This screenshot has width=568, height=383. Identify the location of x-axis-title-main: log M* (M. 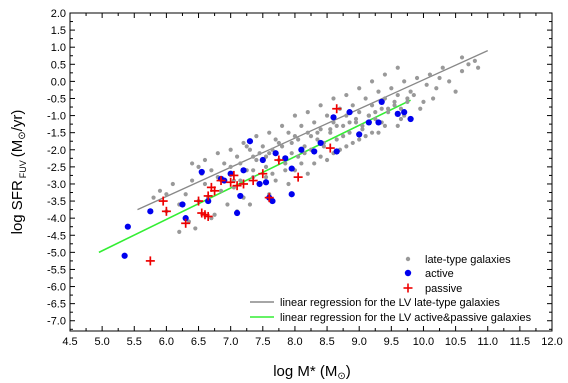
(305, 371).